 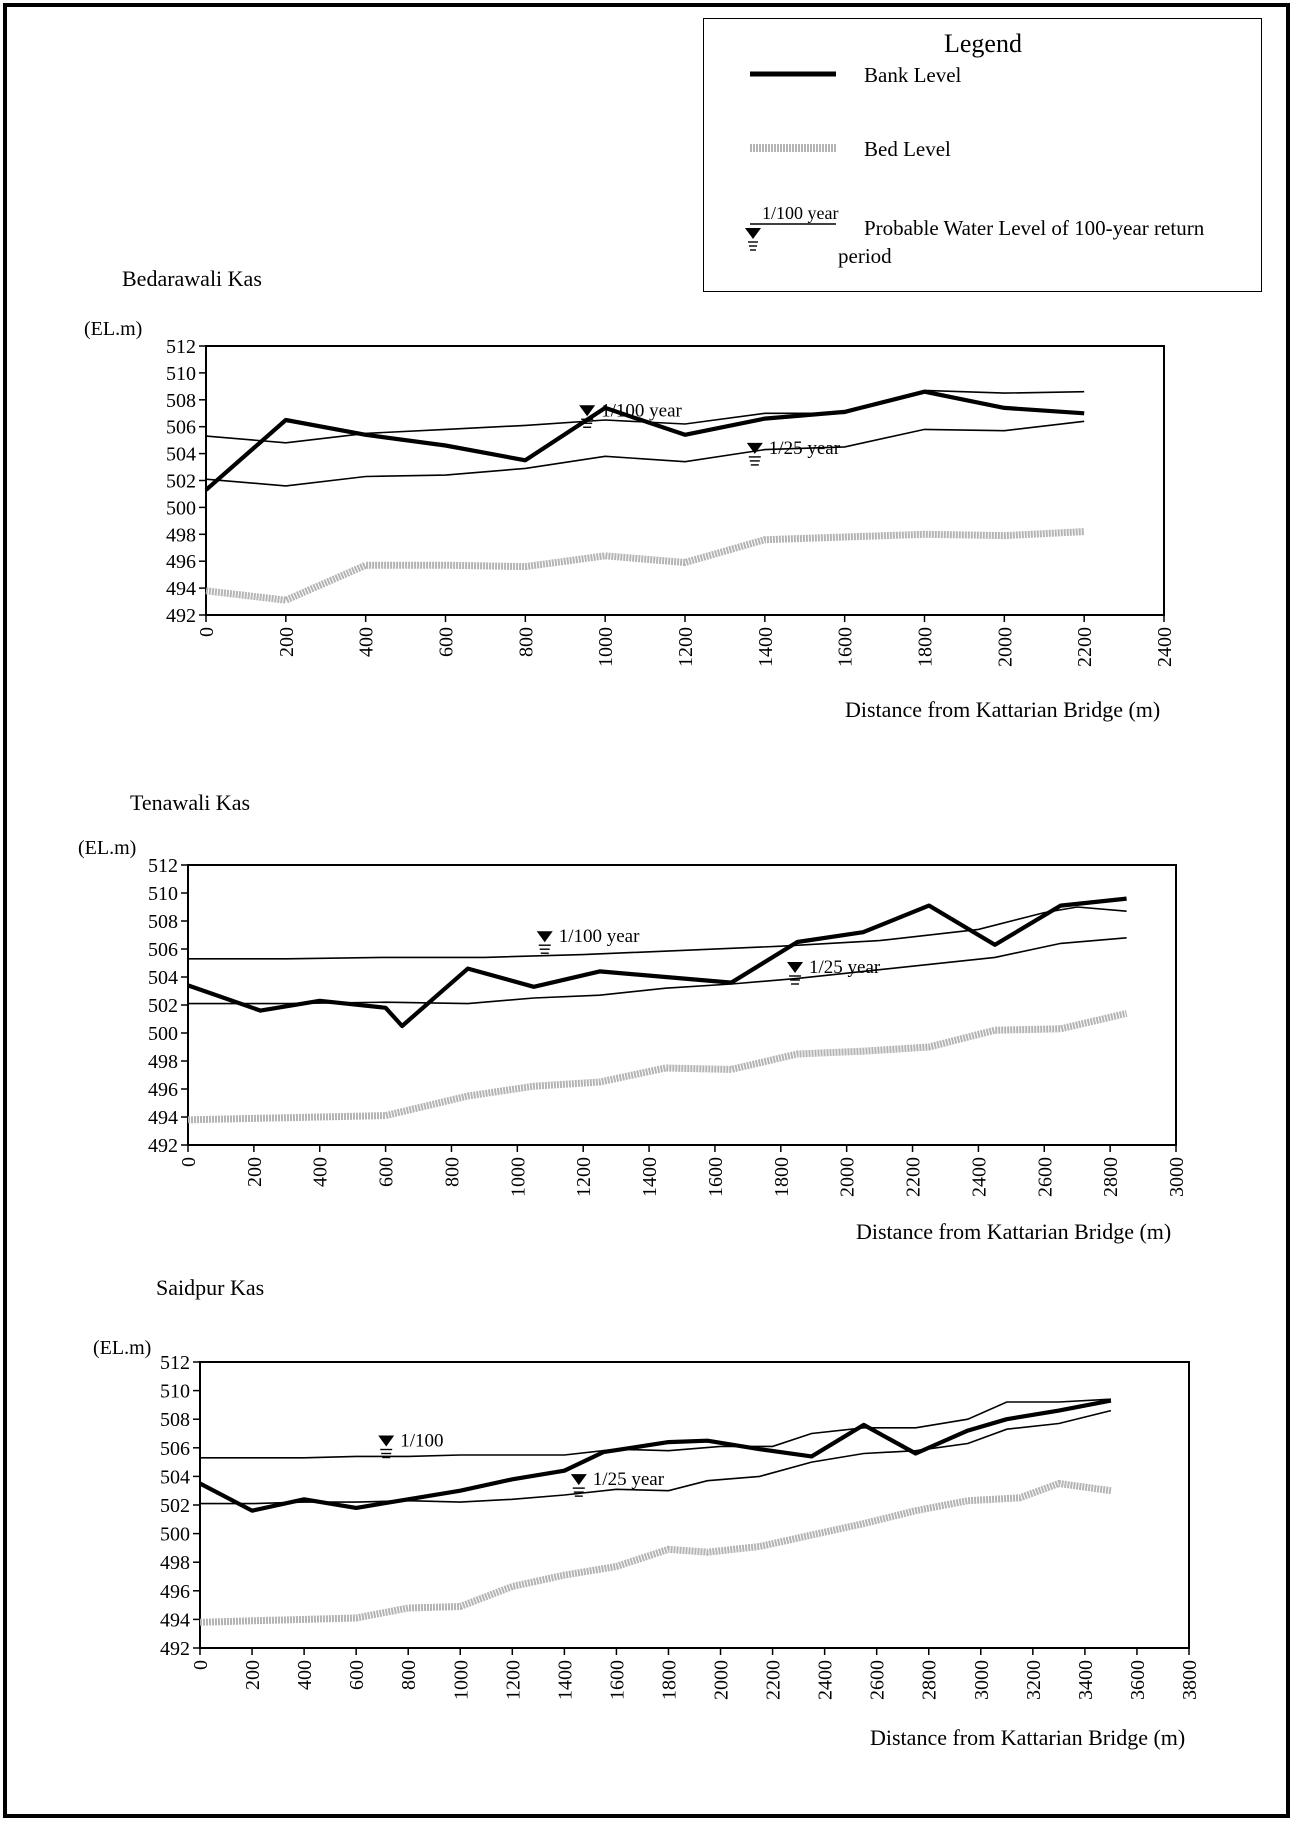 I want to click on chart1-y-tick-label: 512, so click(x=181, y=347).